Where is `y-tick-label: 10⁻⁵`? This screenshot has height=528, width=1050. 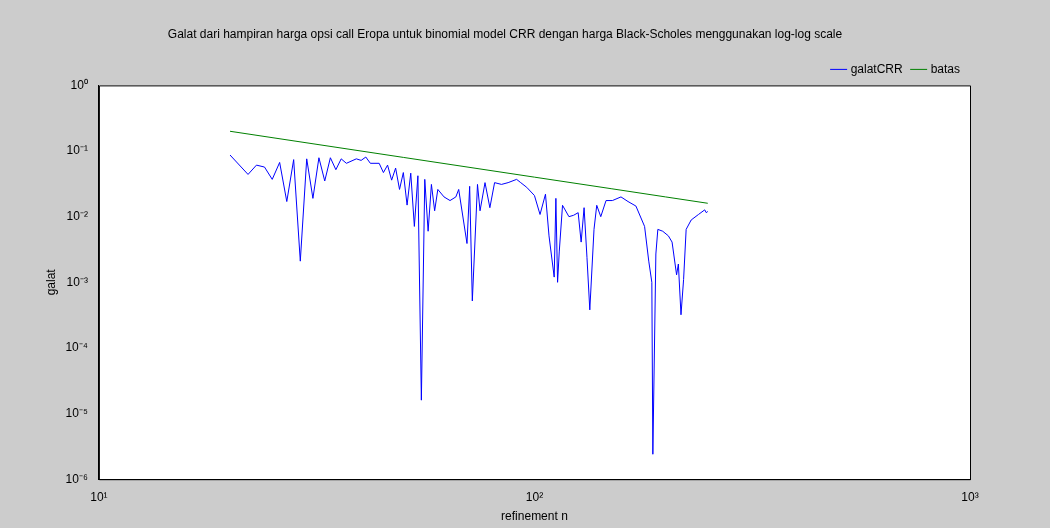
y-tick-label: 10⁻⁵ is located at coordinates (76, 412).